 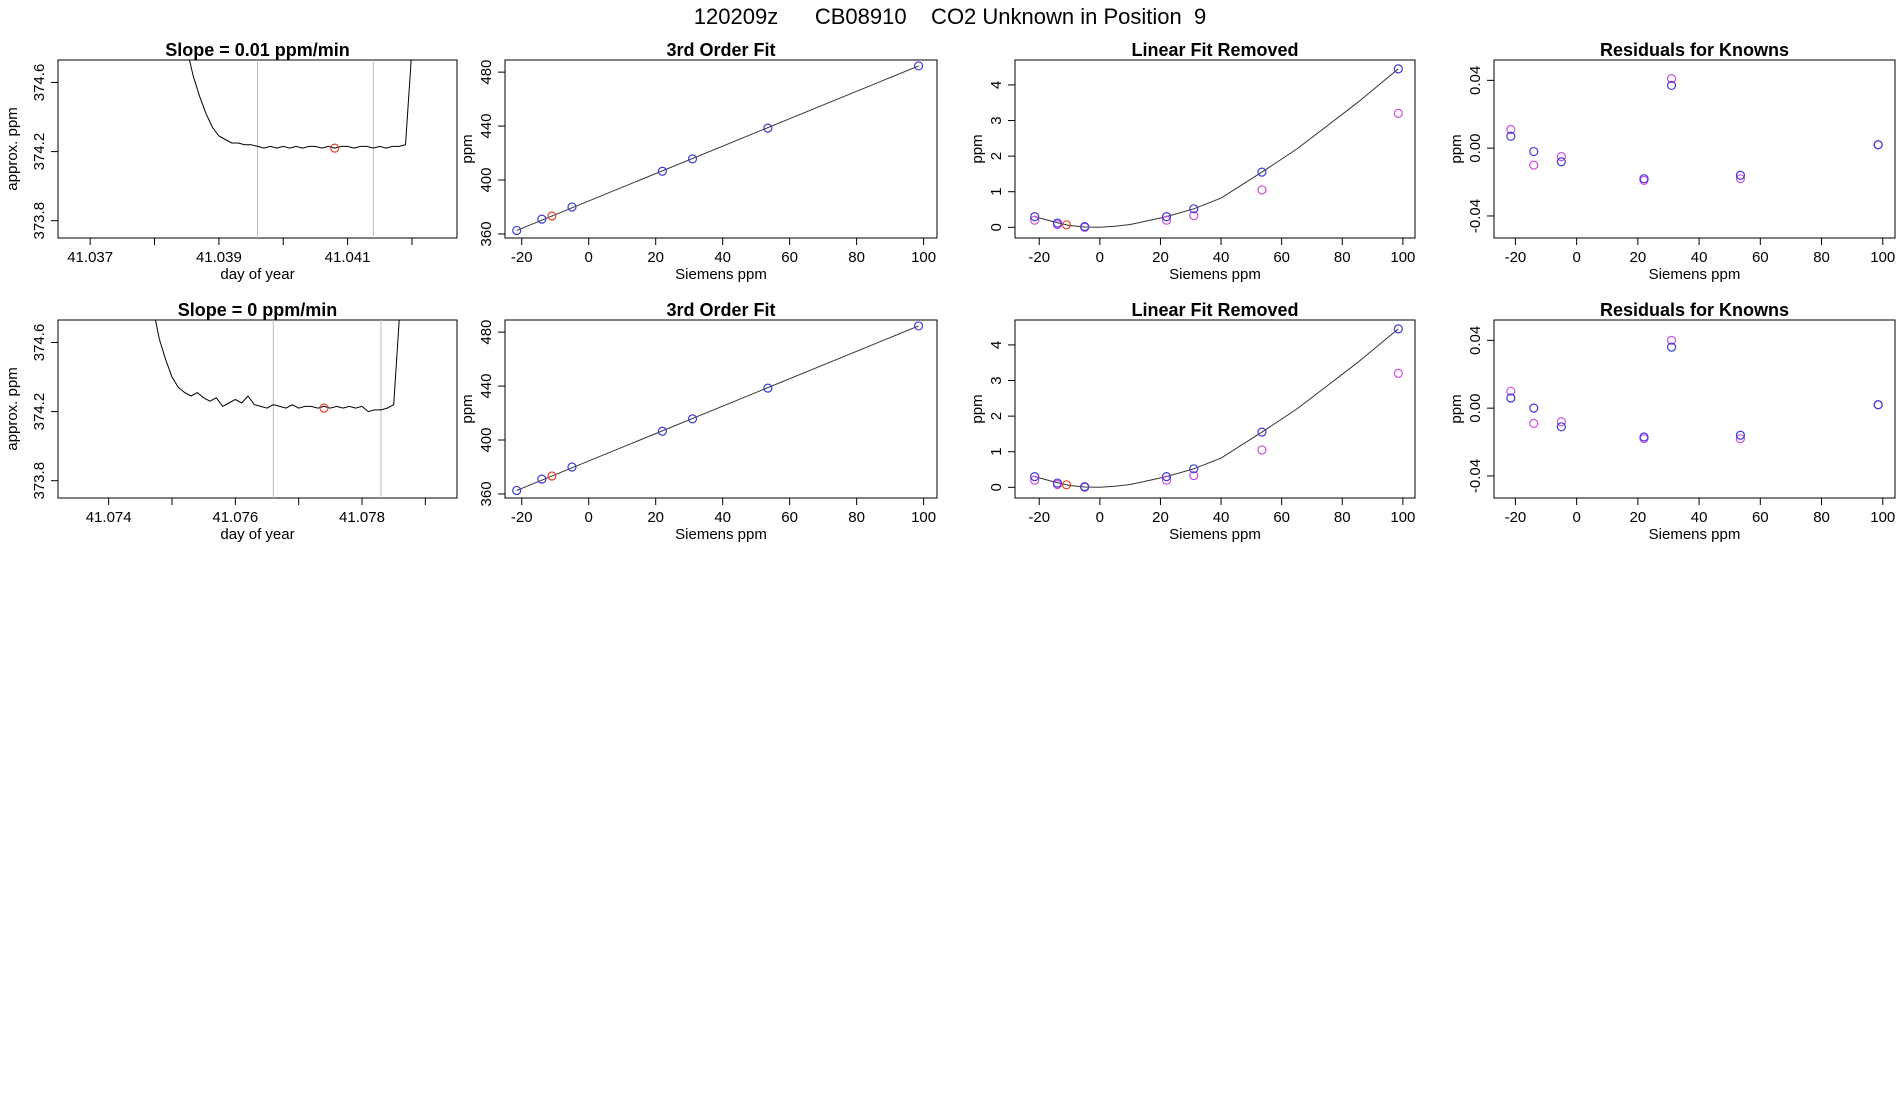 What do you see at coordinates (1475, 216) in the screenshot?
I see `y-tick-label: -0.04` at bounding box center [1475, 216].